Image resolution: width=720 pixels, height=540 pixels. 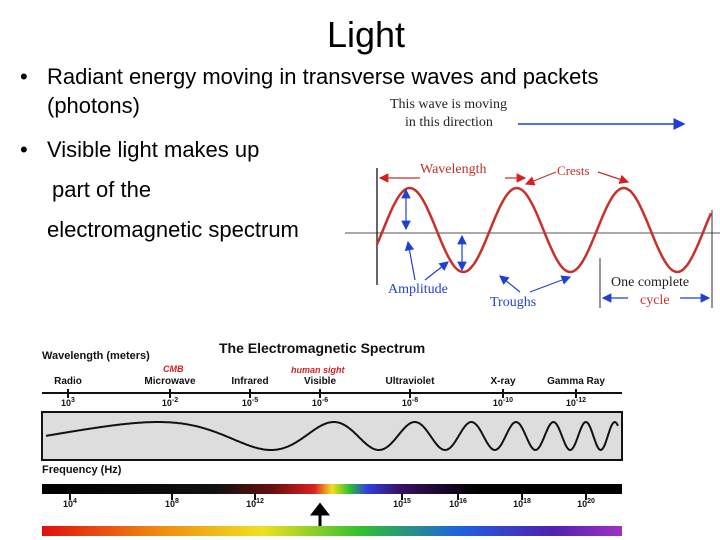 I want to click on frequency-bar, so click(x=332, y=489).